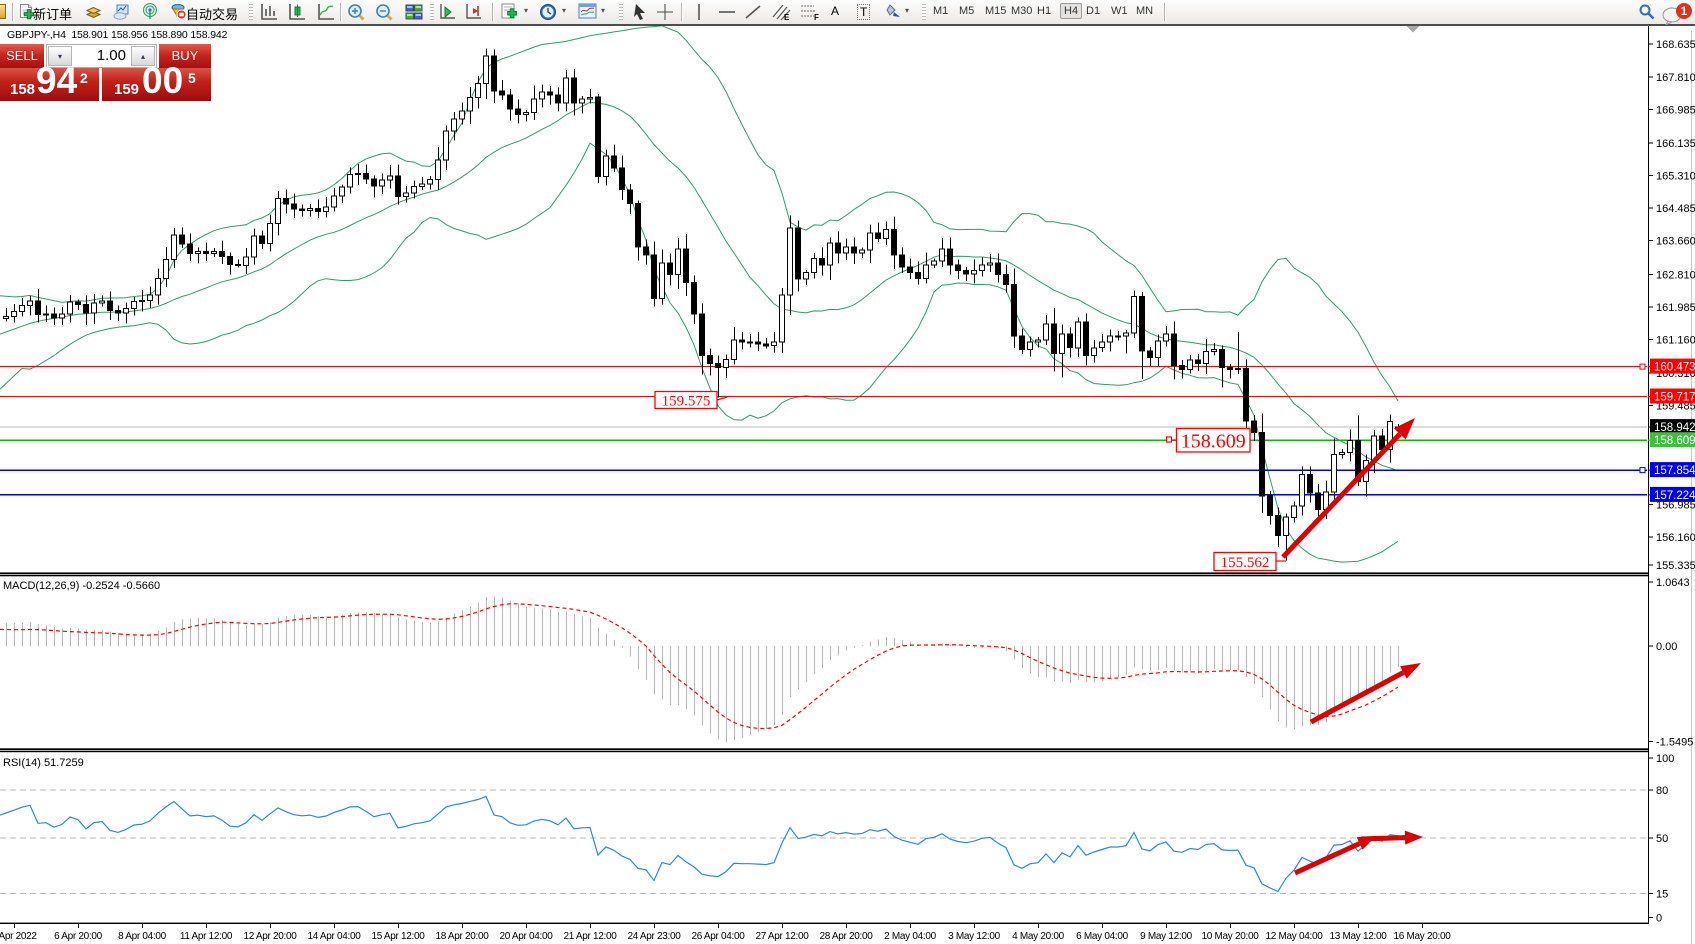  Describe the element at coordinates (1231, 936) in the screenshot. I see `svg-text: 10 May 20:00` at that location.